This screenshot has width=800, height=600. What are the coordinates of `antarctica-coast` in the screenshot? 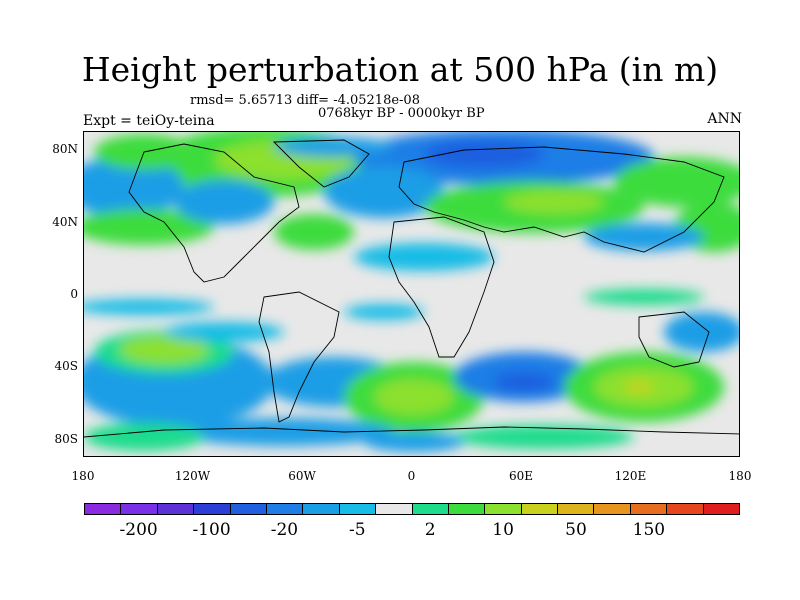 It's located at (411, 432).